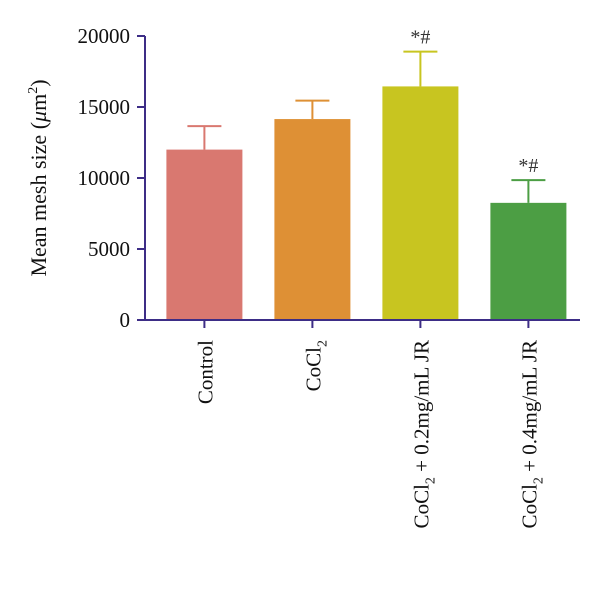 This screenshot has width=600, height=610. I want to click on y-tick-label: 10000, so click(104, 178).